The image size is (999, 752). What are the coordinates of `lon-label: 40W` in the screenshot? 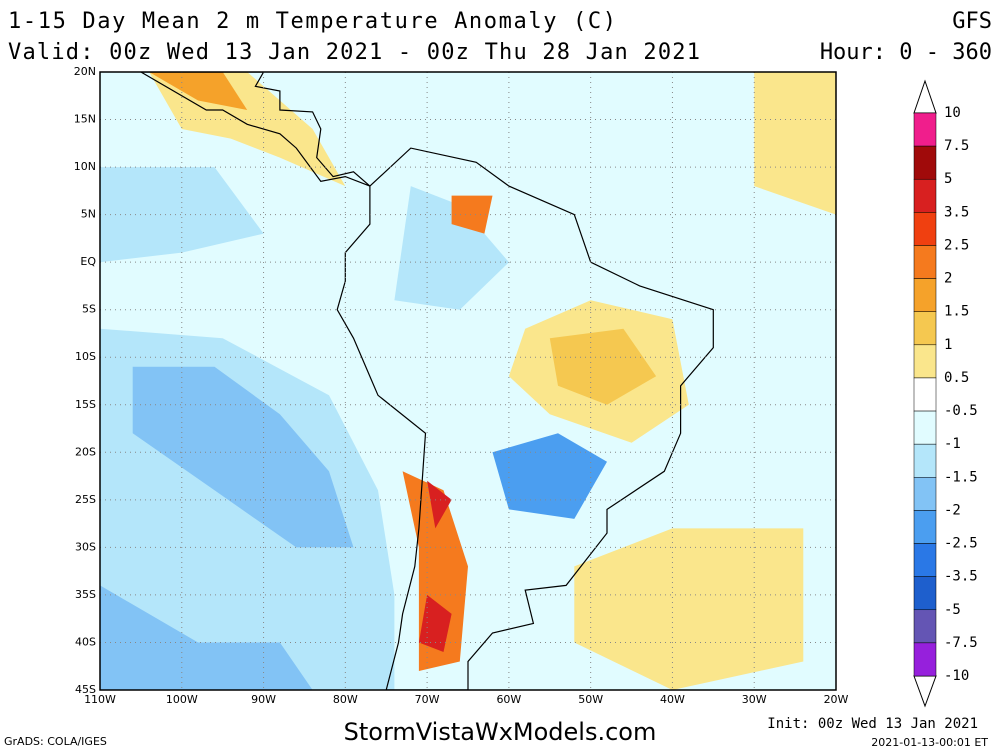 It's located at (672, 699).